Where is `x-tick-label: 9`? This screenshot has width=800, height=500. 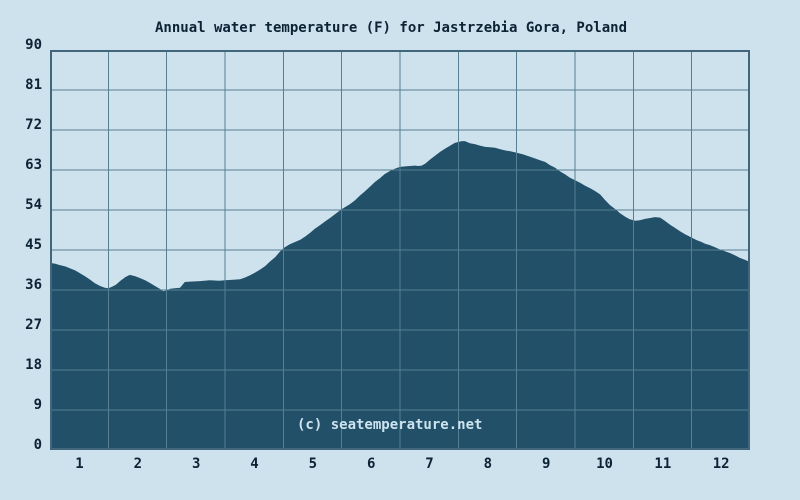
x-tick-label: 9 is located at coordinates (546, 464).